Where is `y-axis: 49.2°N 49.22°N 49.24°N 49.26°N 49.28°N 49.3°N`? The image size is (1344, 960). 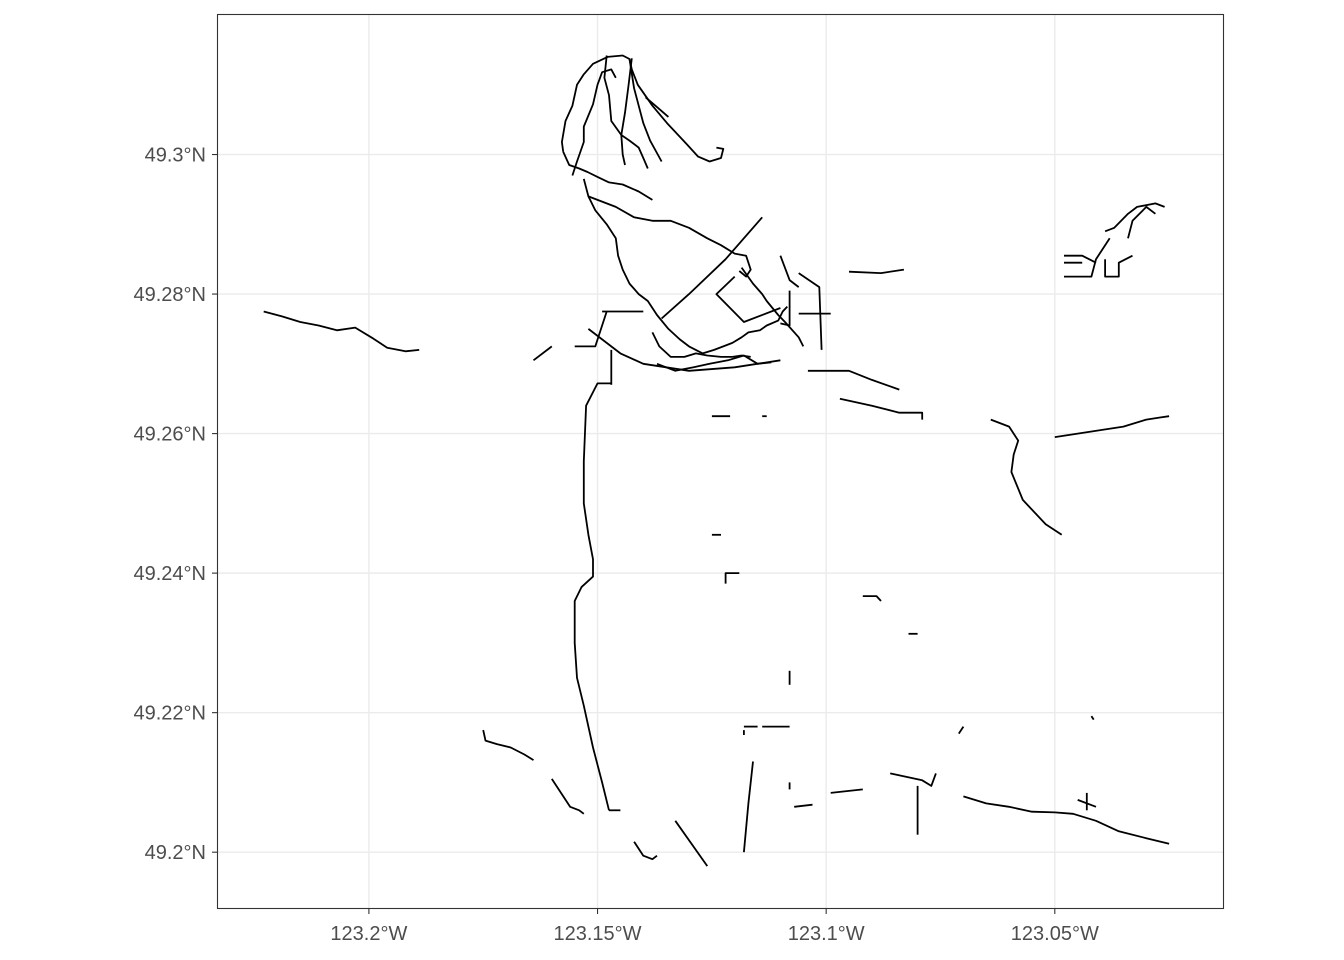 y-axis: 49.2°N 49.22°N 49.24°N 49.26°N 49.28°N 49.3°N is located at coordinates (176, 504).